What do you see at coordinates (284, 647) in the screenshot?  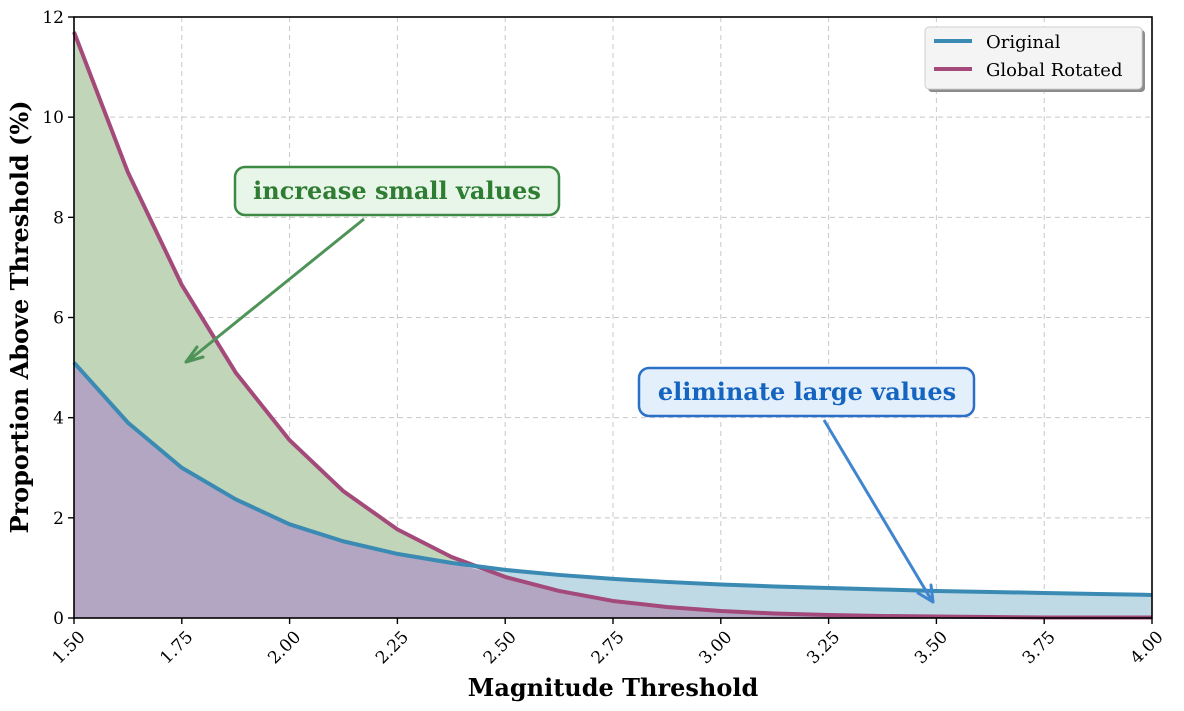 I see `x-tick-label: 2.00` at bounding box center [284, 647].